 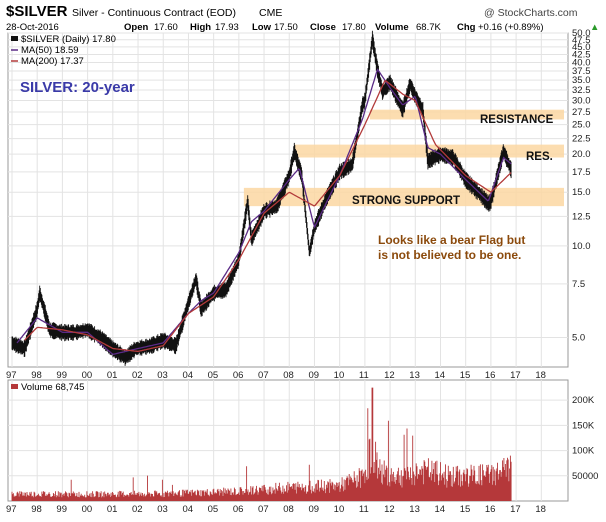 What do you see at coordinates (414, 509) in the screenshot?
I see `volume-x-tick: 13` at bounding box center [414, 509].